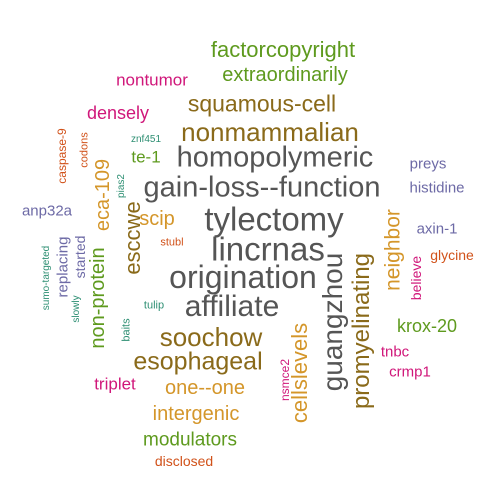 This screenshot has height=500, width=500. Describe the element at coordinates (410, 372) in the screenshot. I see `word-crmp1: crmp1` at that location.